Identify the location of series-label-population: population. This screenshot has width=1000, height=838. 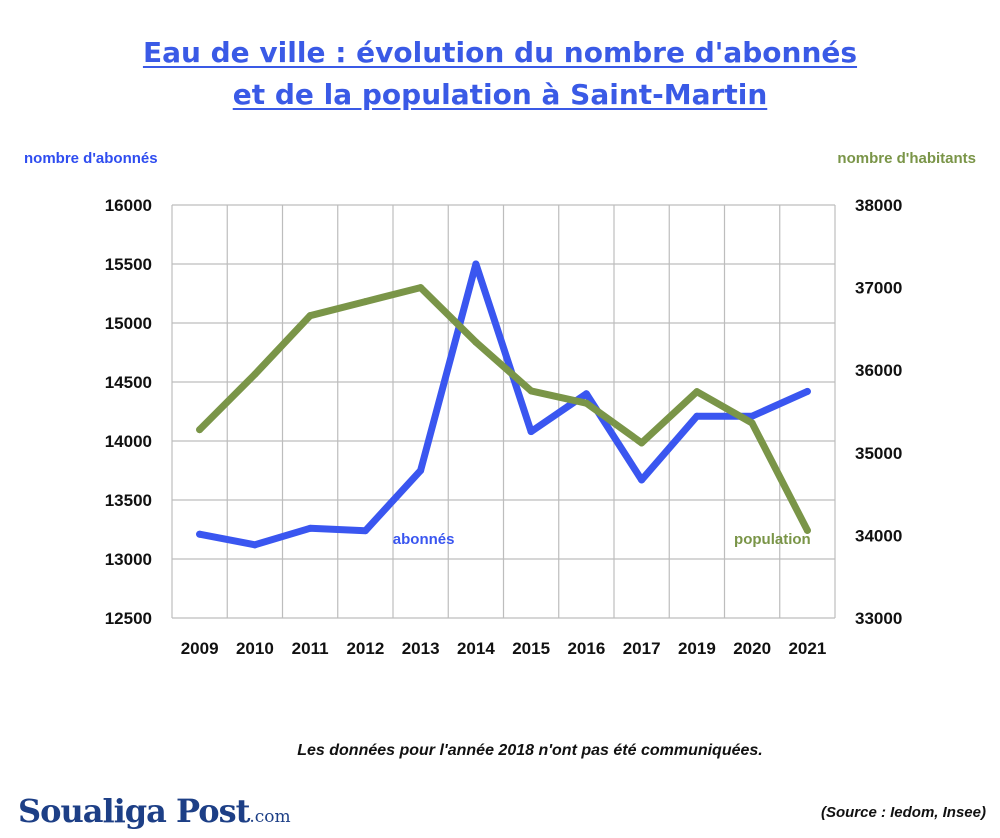
(772, 539).